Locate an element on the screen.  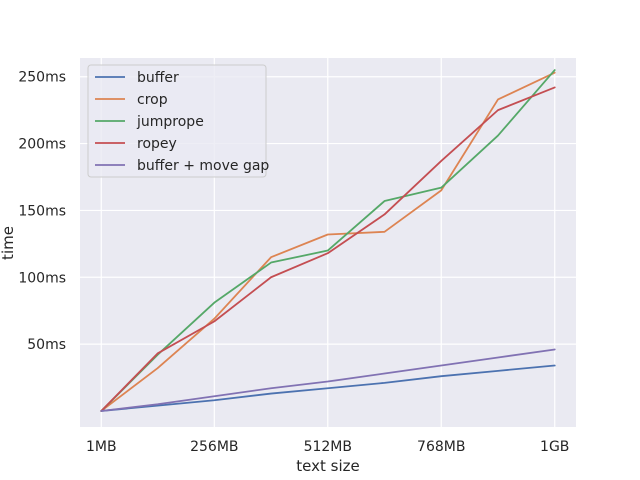
legend: buffer crop jumprope ropey buffer + move gap is located at coordinates (178, 121).